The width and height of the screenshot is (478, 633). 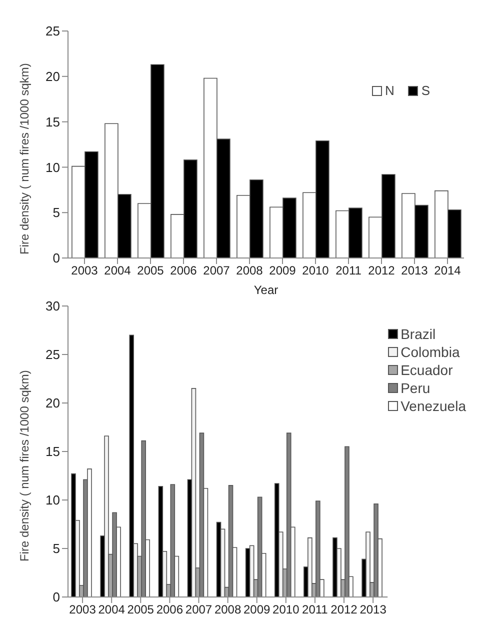 I want to click on y-tick-label: 30, so click(x=53, y=306).